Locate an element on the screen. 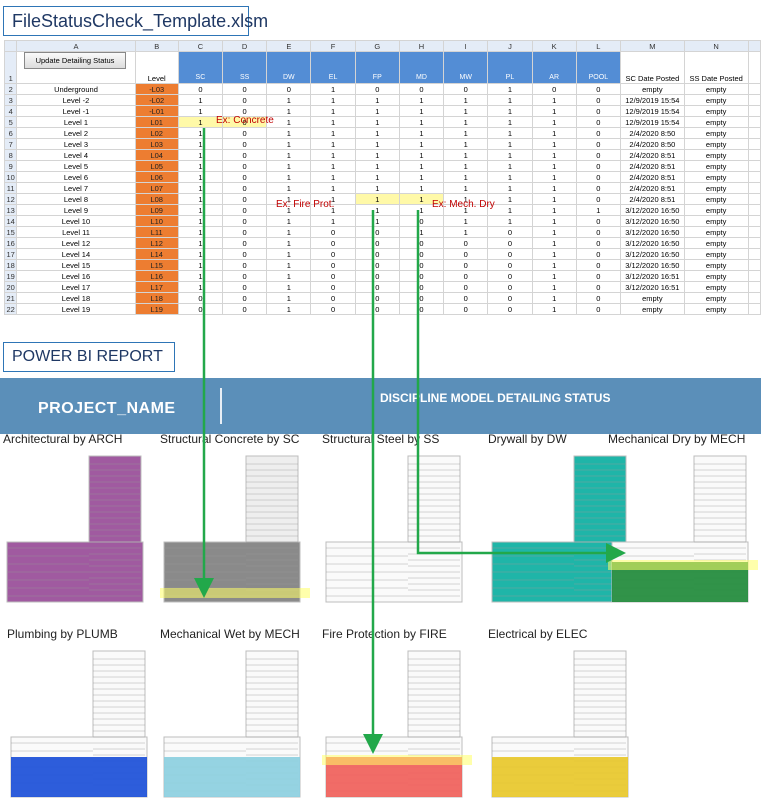 The width and height of the screenshot is (761, 810). level-code-cell: L05 is located at coordinates (156, 166).